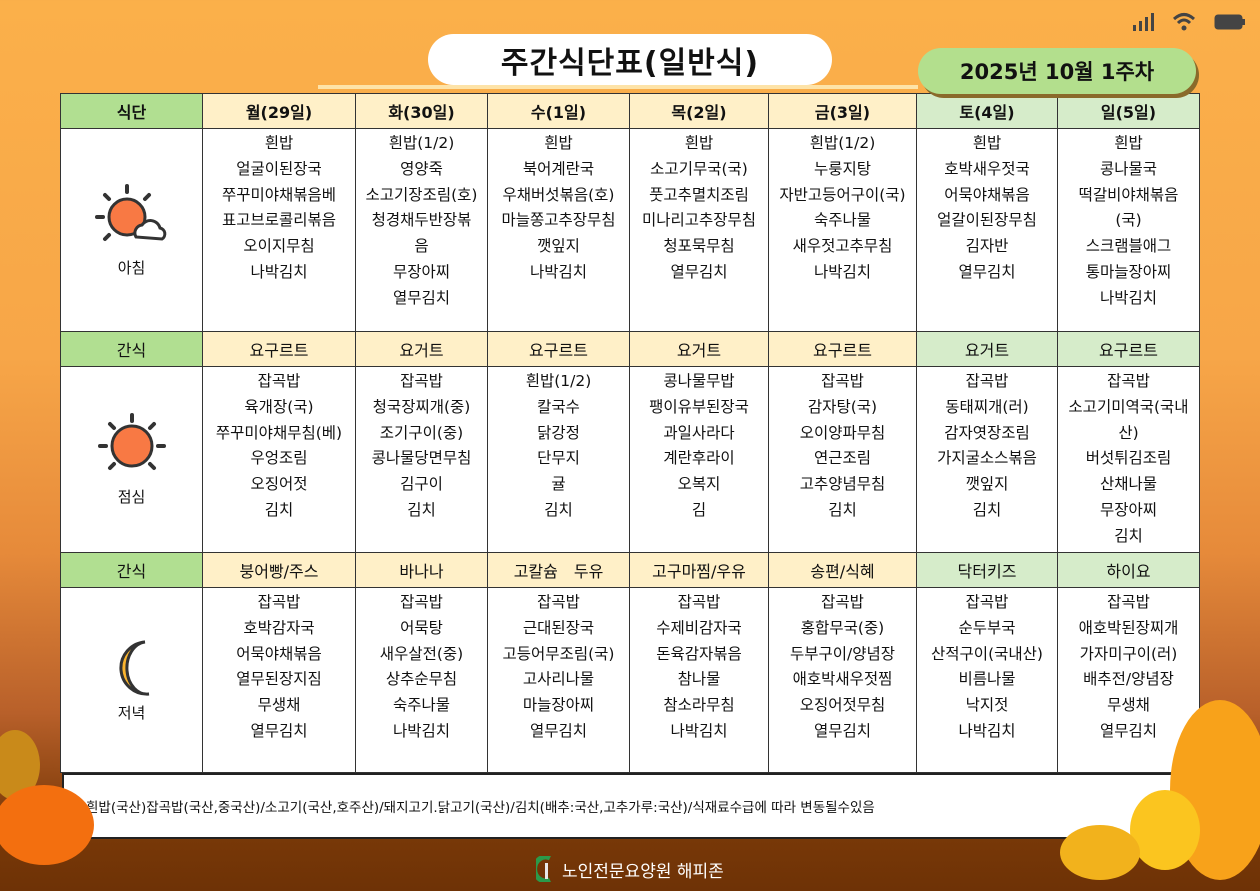 Image resolution: width=1260 pixels, height=891 pixels. What do you see at coordinates (699, 653) in the screenshot?
I see `menu-item: 돈육감자볶음` at bounding box center [699, 653].